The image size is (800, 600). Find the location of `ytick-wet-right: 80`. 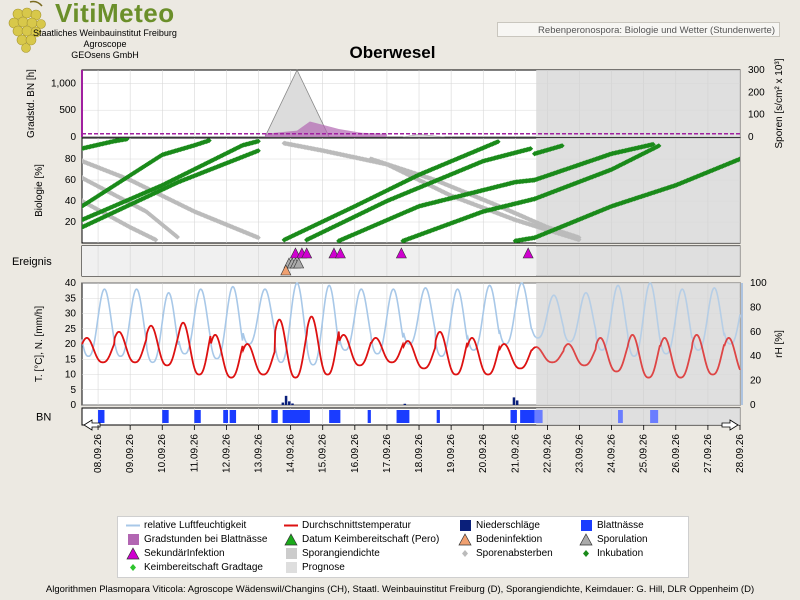

ytick-wet-right: 80 is located at coordinates (756, 307).